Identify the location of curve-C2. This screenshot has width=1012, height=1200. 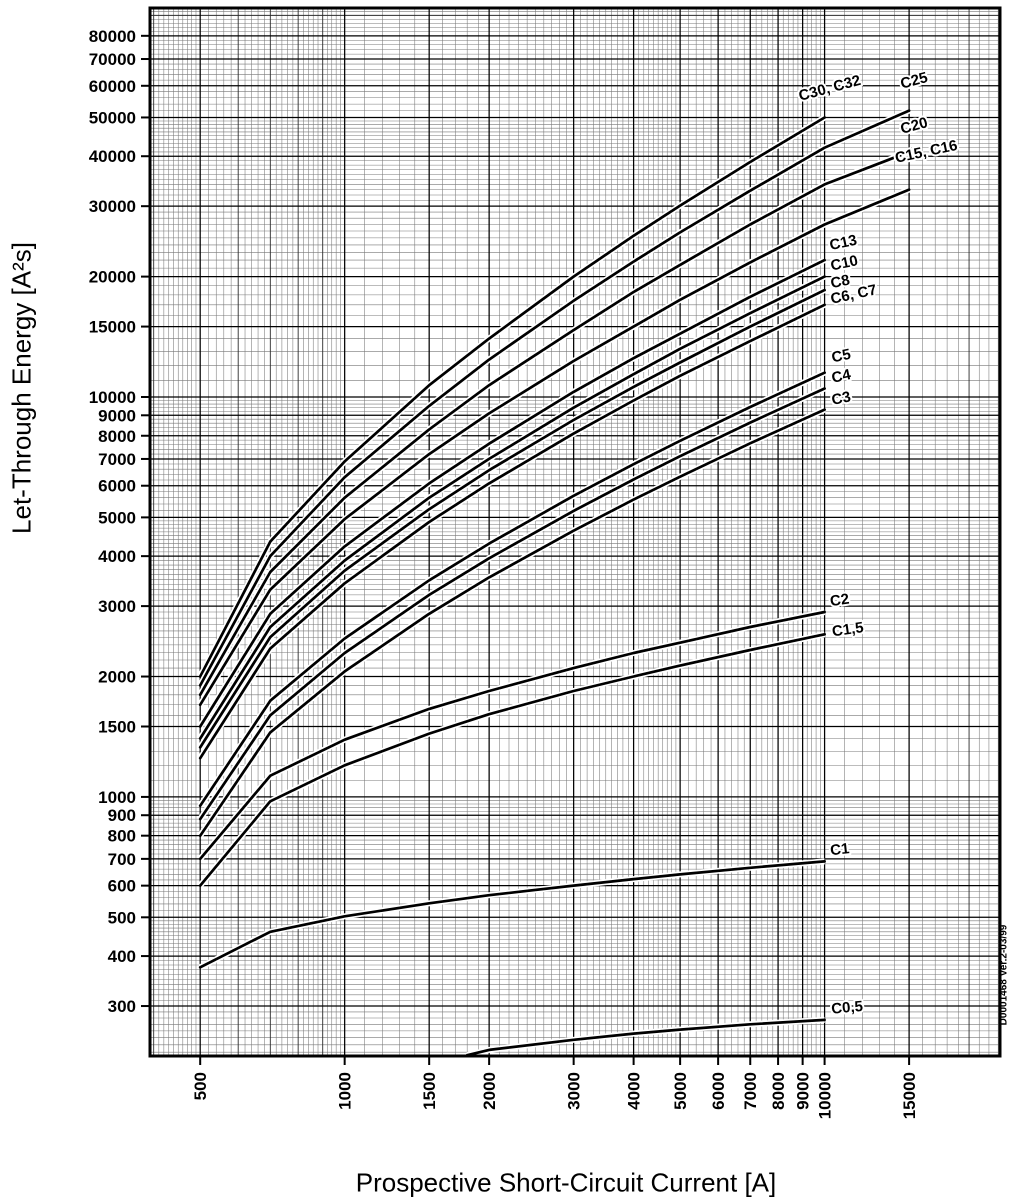
(512, 735).